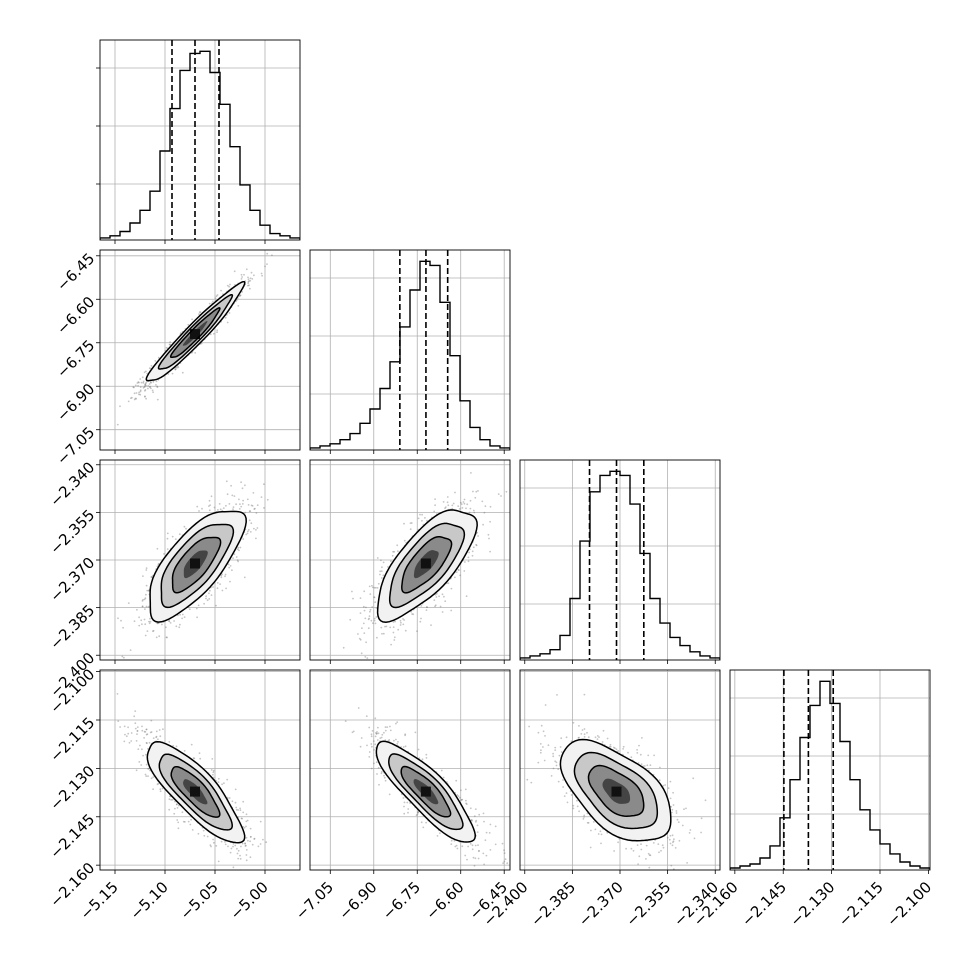 The height and width of the screenshot is (970, 970). Describe the element at coordinates (198, 566) in the screenshot. I see `contour-line` at that location.